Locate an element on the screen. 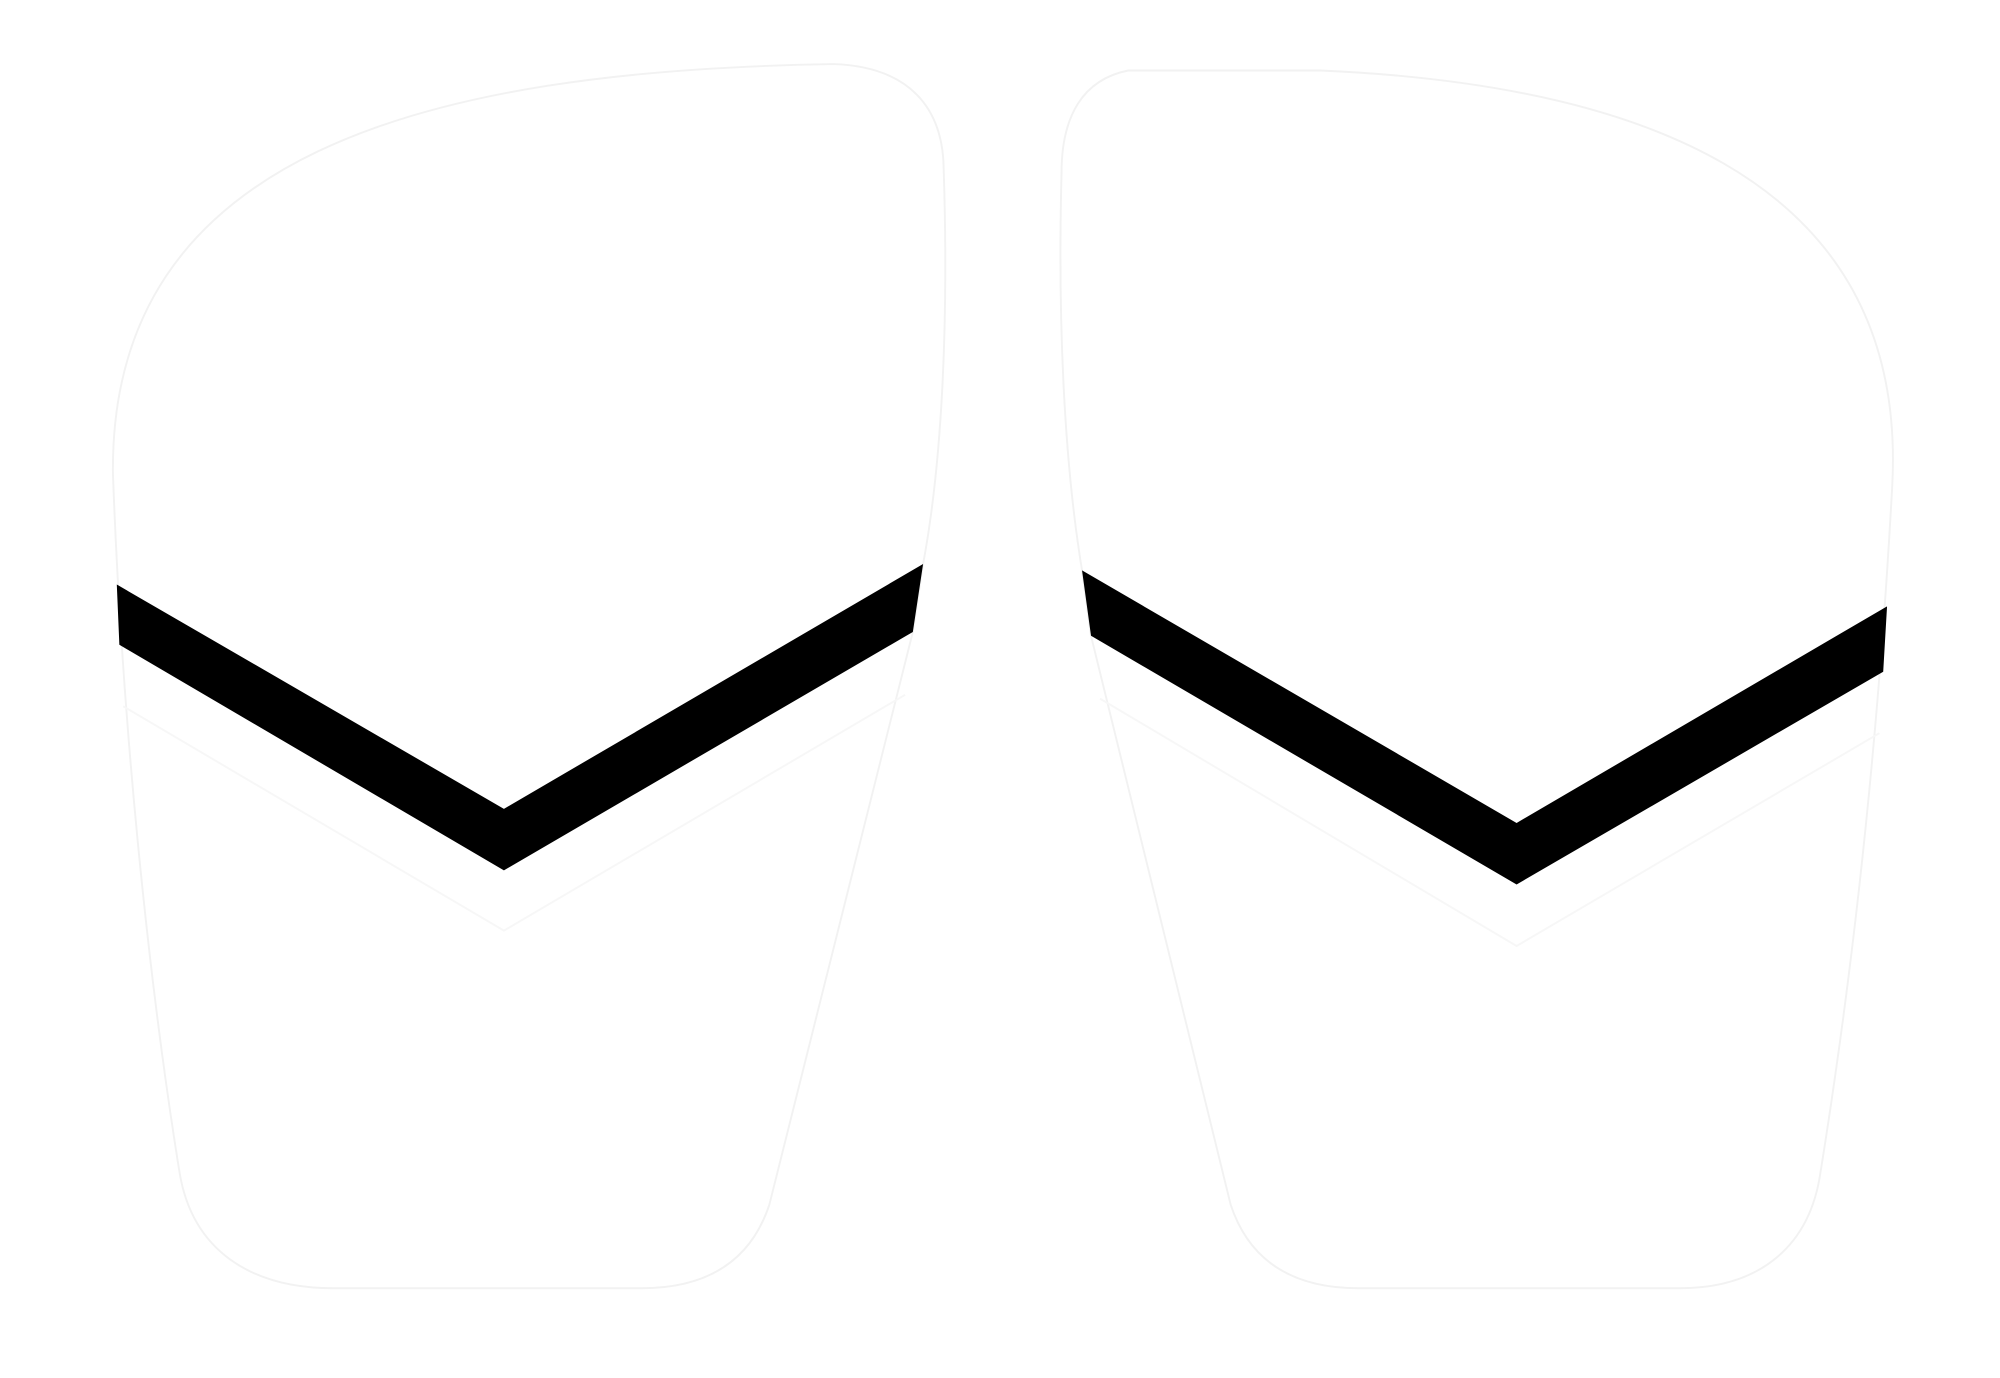 This screenshot has width=2000, height=1378. right-chevron-stripe is located at coordinates (1485, 727).